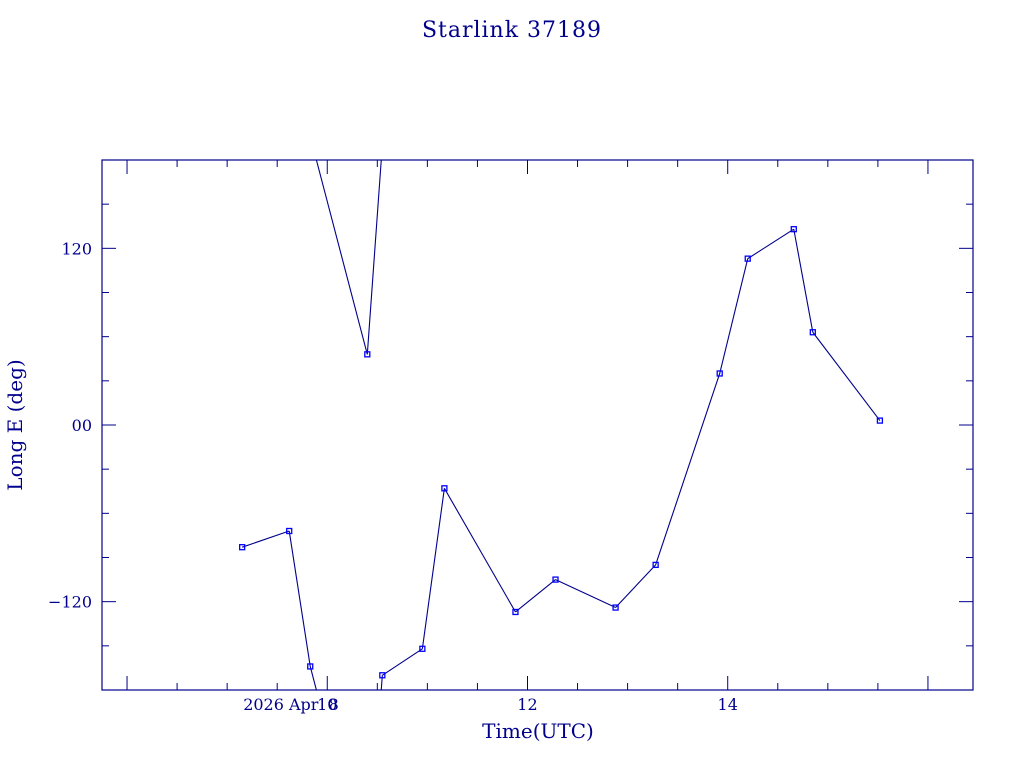 The width and height of the screenshot is (1024, 768). I want to click on y-tick-label: 00, so click(82, 425).